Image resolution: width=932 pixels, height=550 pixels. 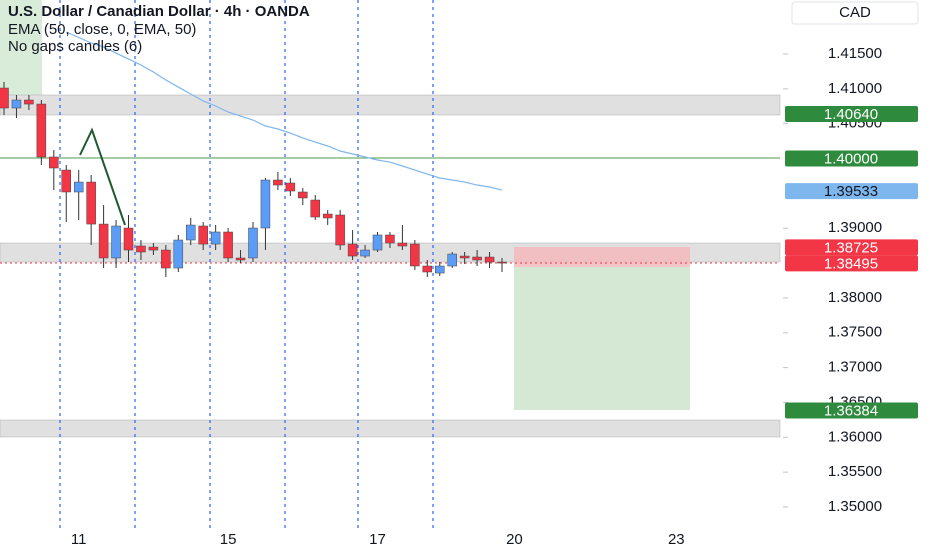 I want to click on price-tag-label: 1.40640, so click(x=851, y=114).